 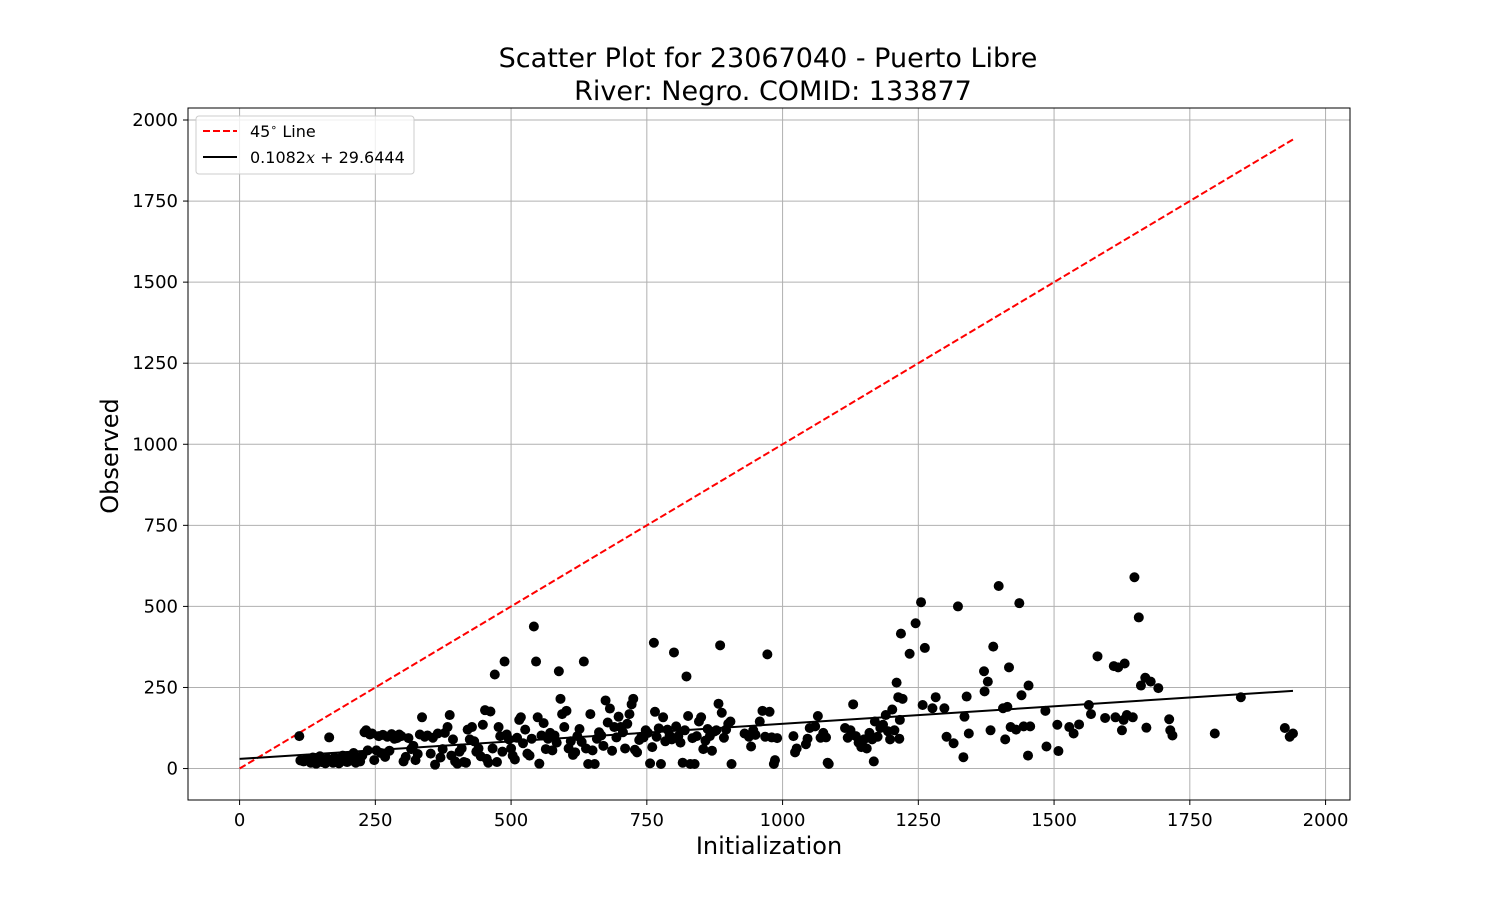 I want to click on x-tick-label: 1750, so click(x=1190, y=820).